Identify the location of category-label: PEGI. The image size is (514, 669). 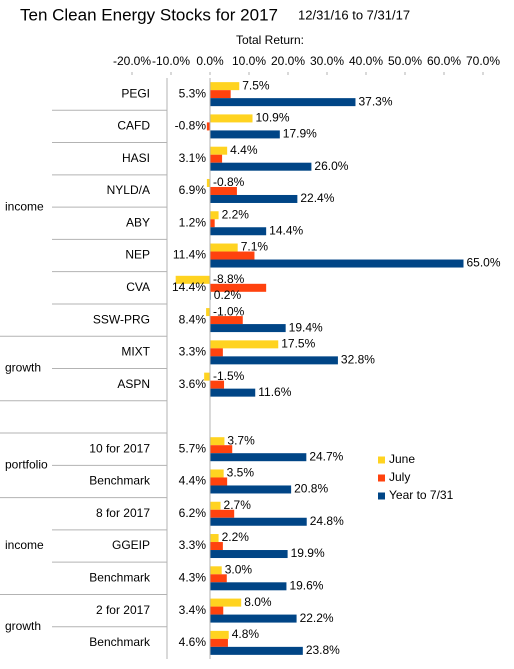
(135, 93).